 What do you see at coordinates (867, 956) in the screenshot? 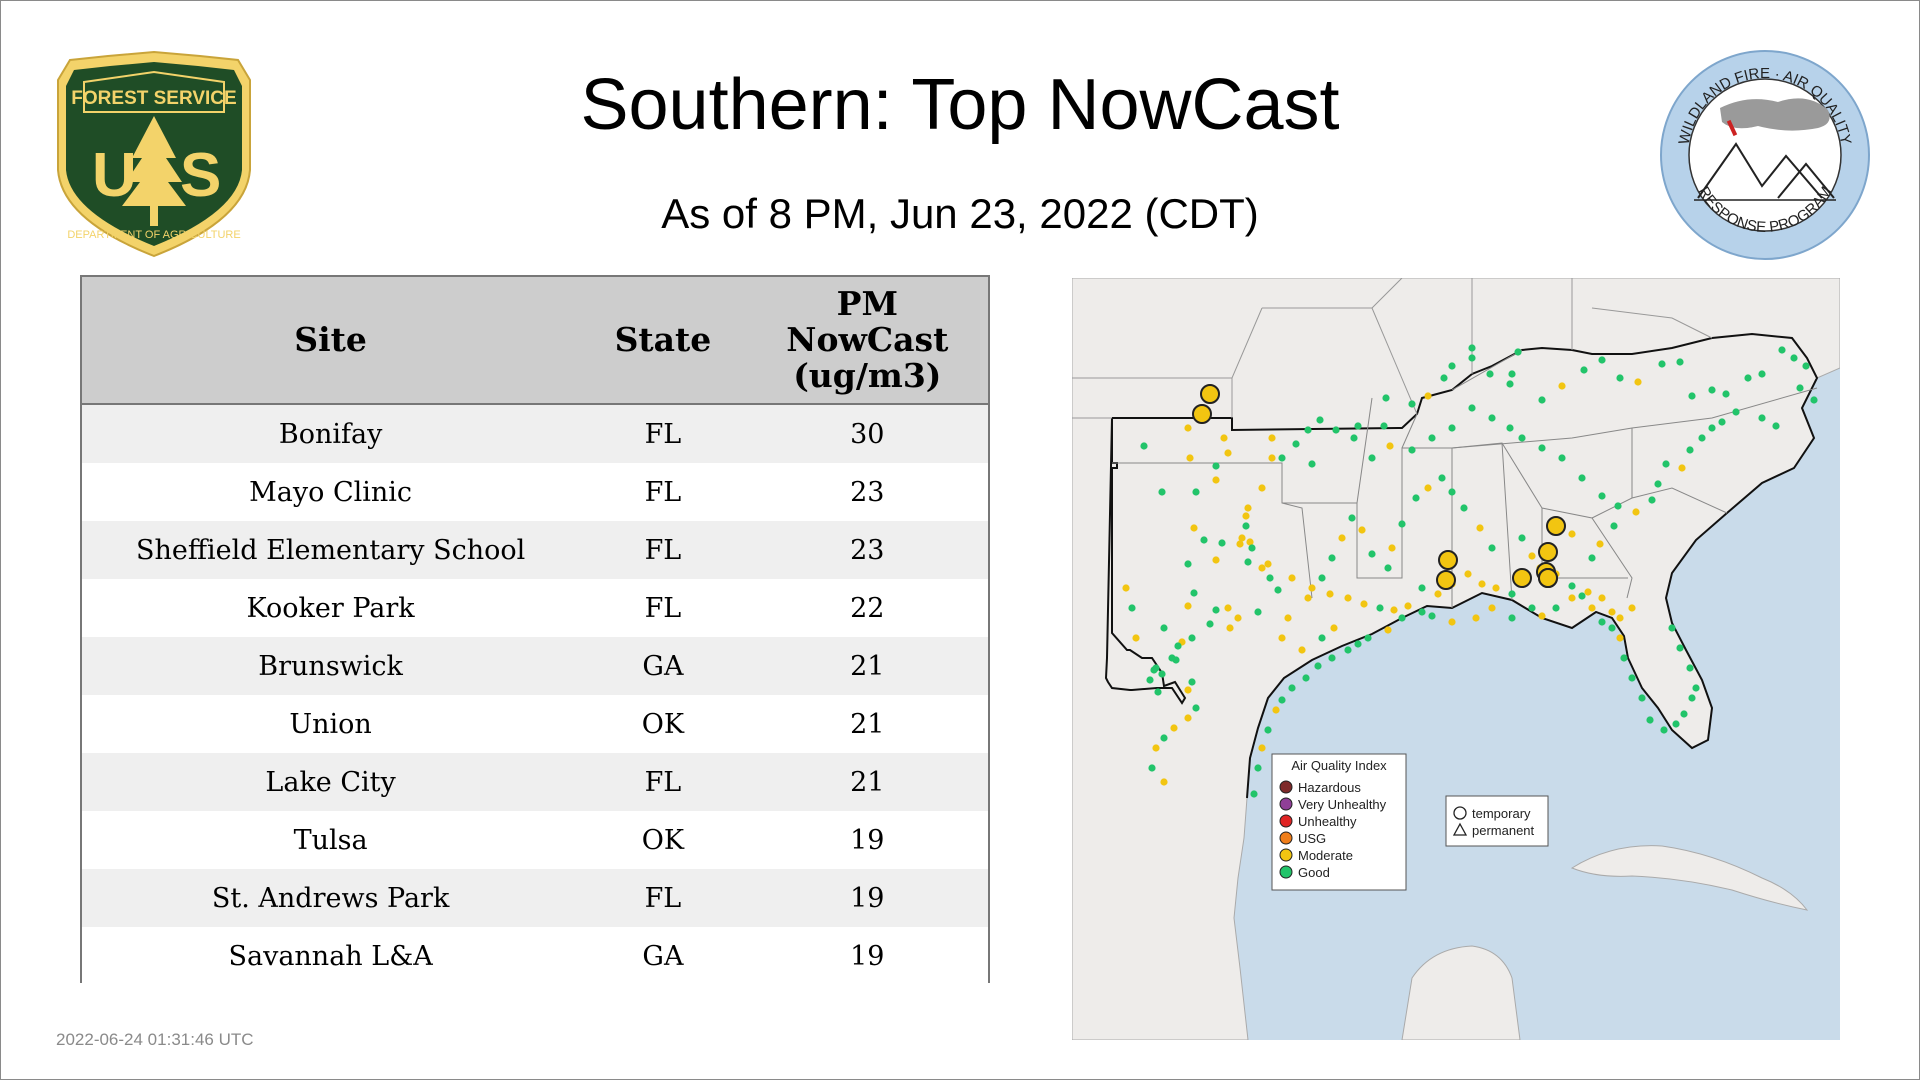
I see `cell-value: 19` at bounding box center [867, 956].